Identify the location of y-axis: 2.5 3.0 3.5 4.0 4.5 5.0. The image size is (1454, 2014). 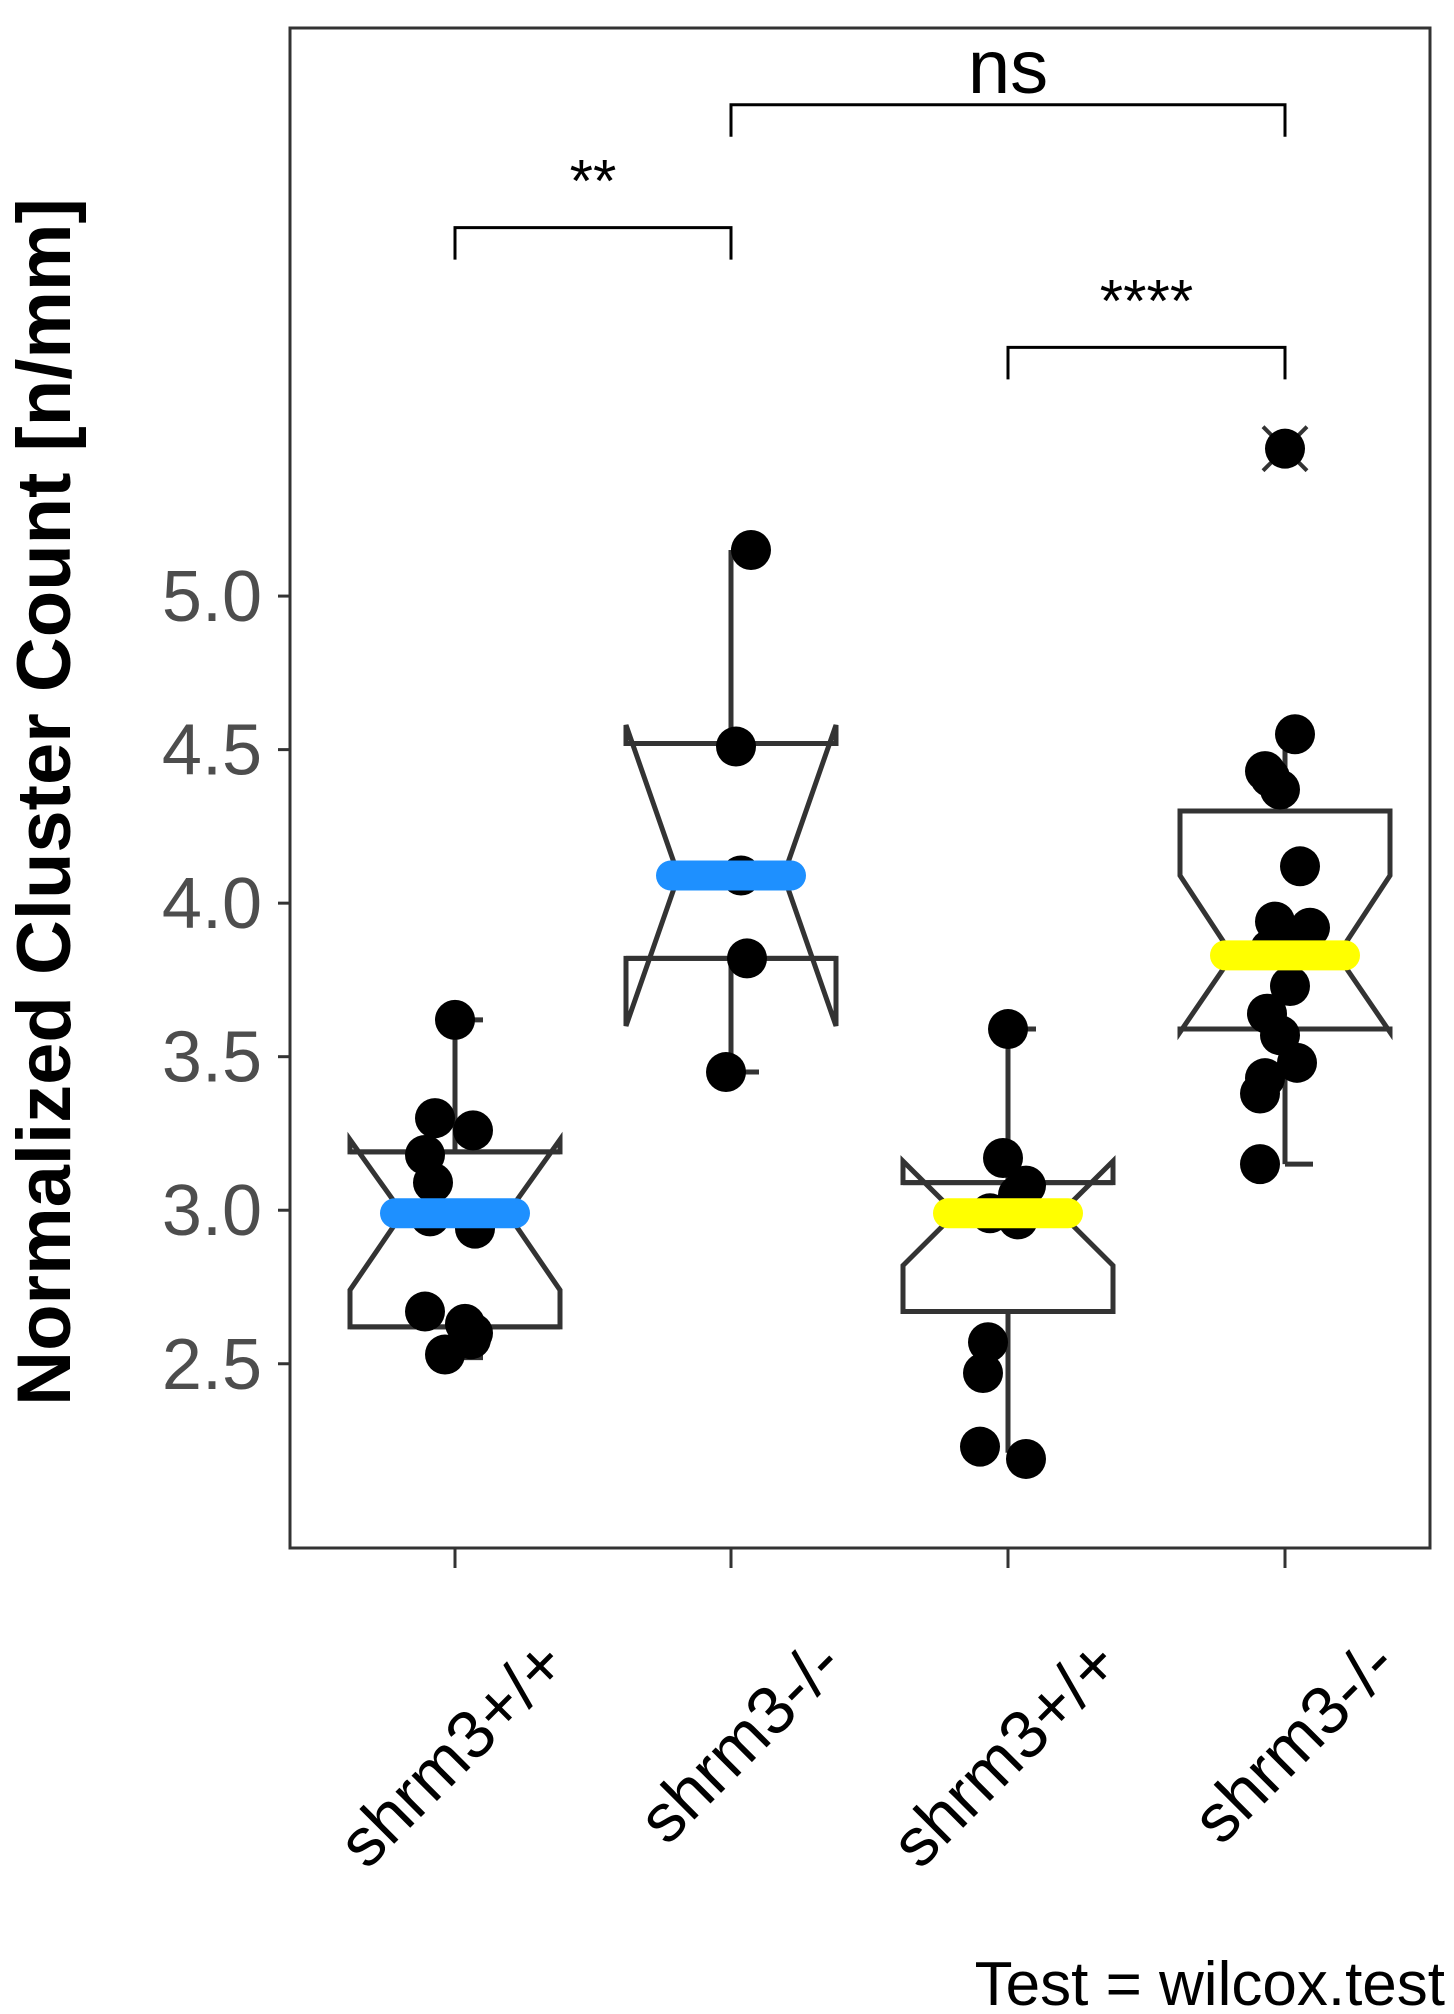
(226, 981).